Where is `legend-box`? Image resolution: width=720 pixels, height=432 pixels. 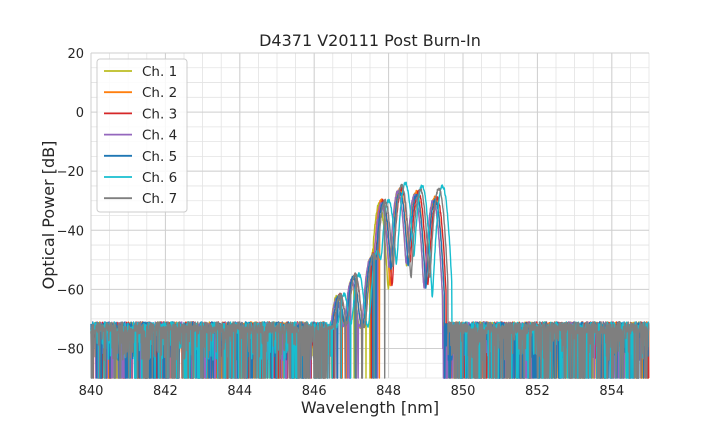 legend-box is located at coordinates (142, 135).